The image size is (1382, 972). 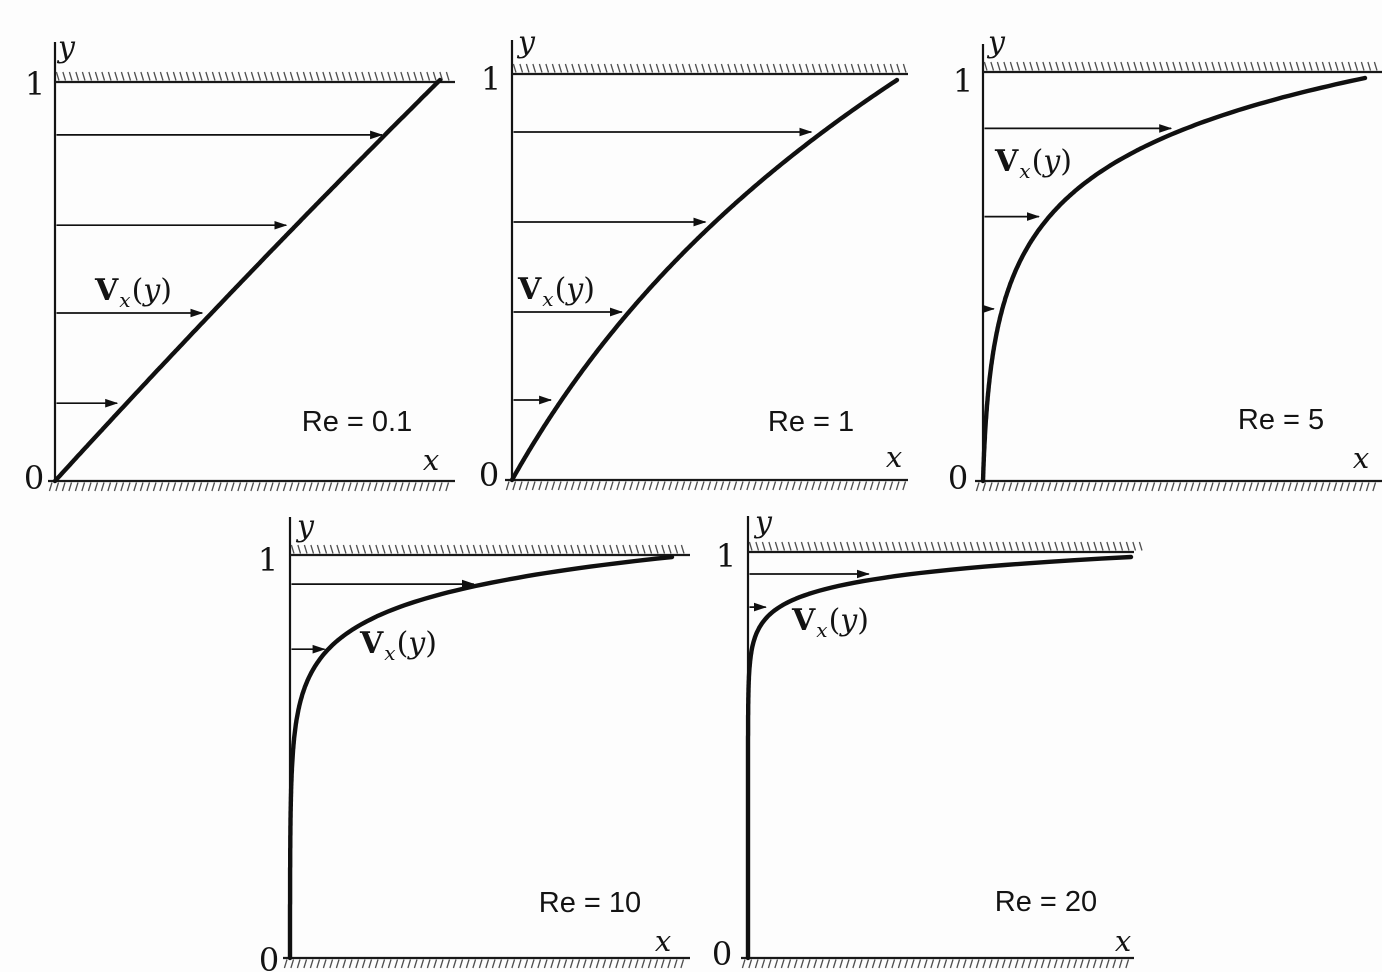 What do you see at coordinates (811, 422) in the screenshot?
I see `reynolds-number-label: Re = 1` at bounding box center [811, 422].